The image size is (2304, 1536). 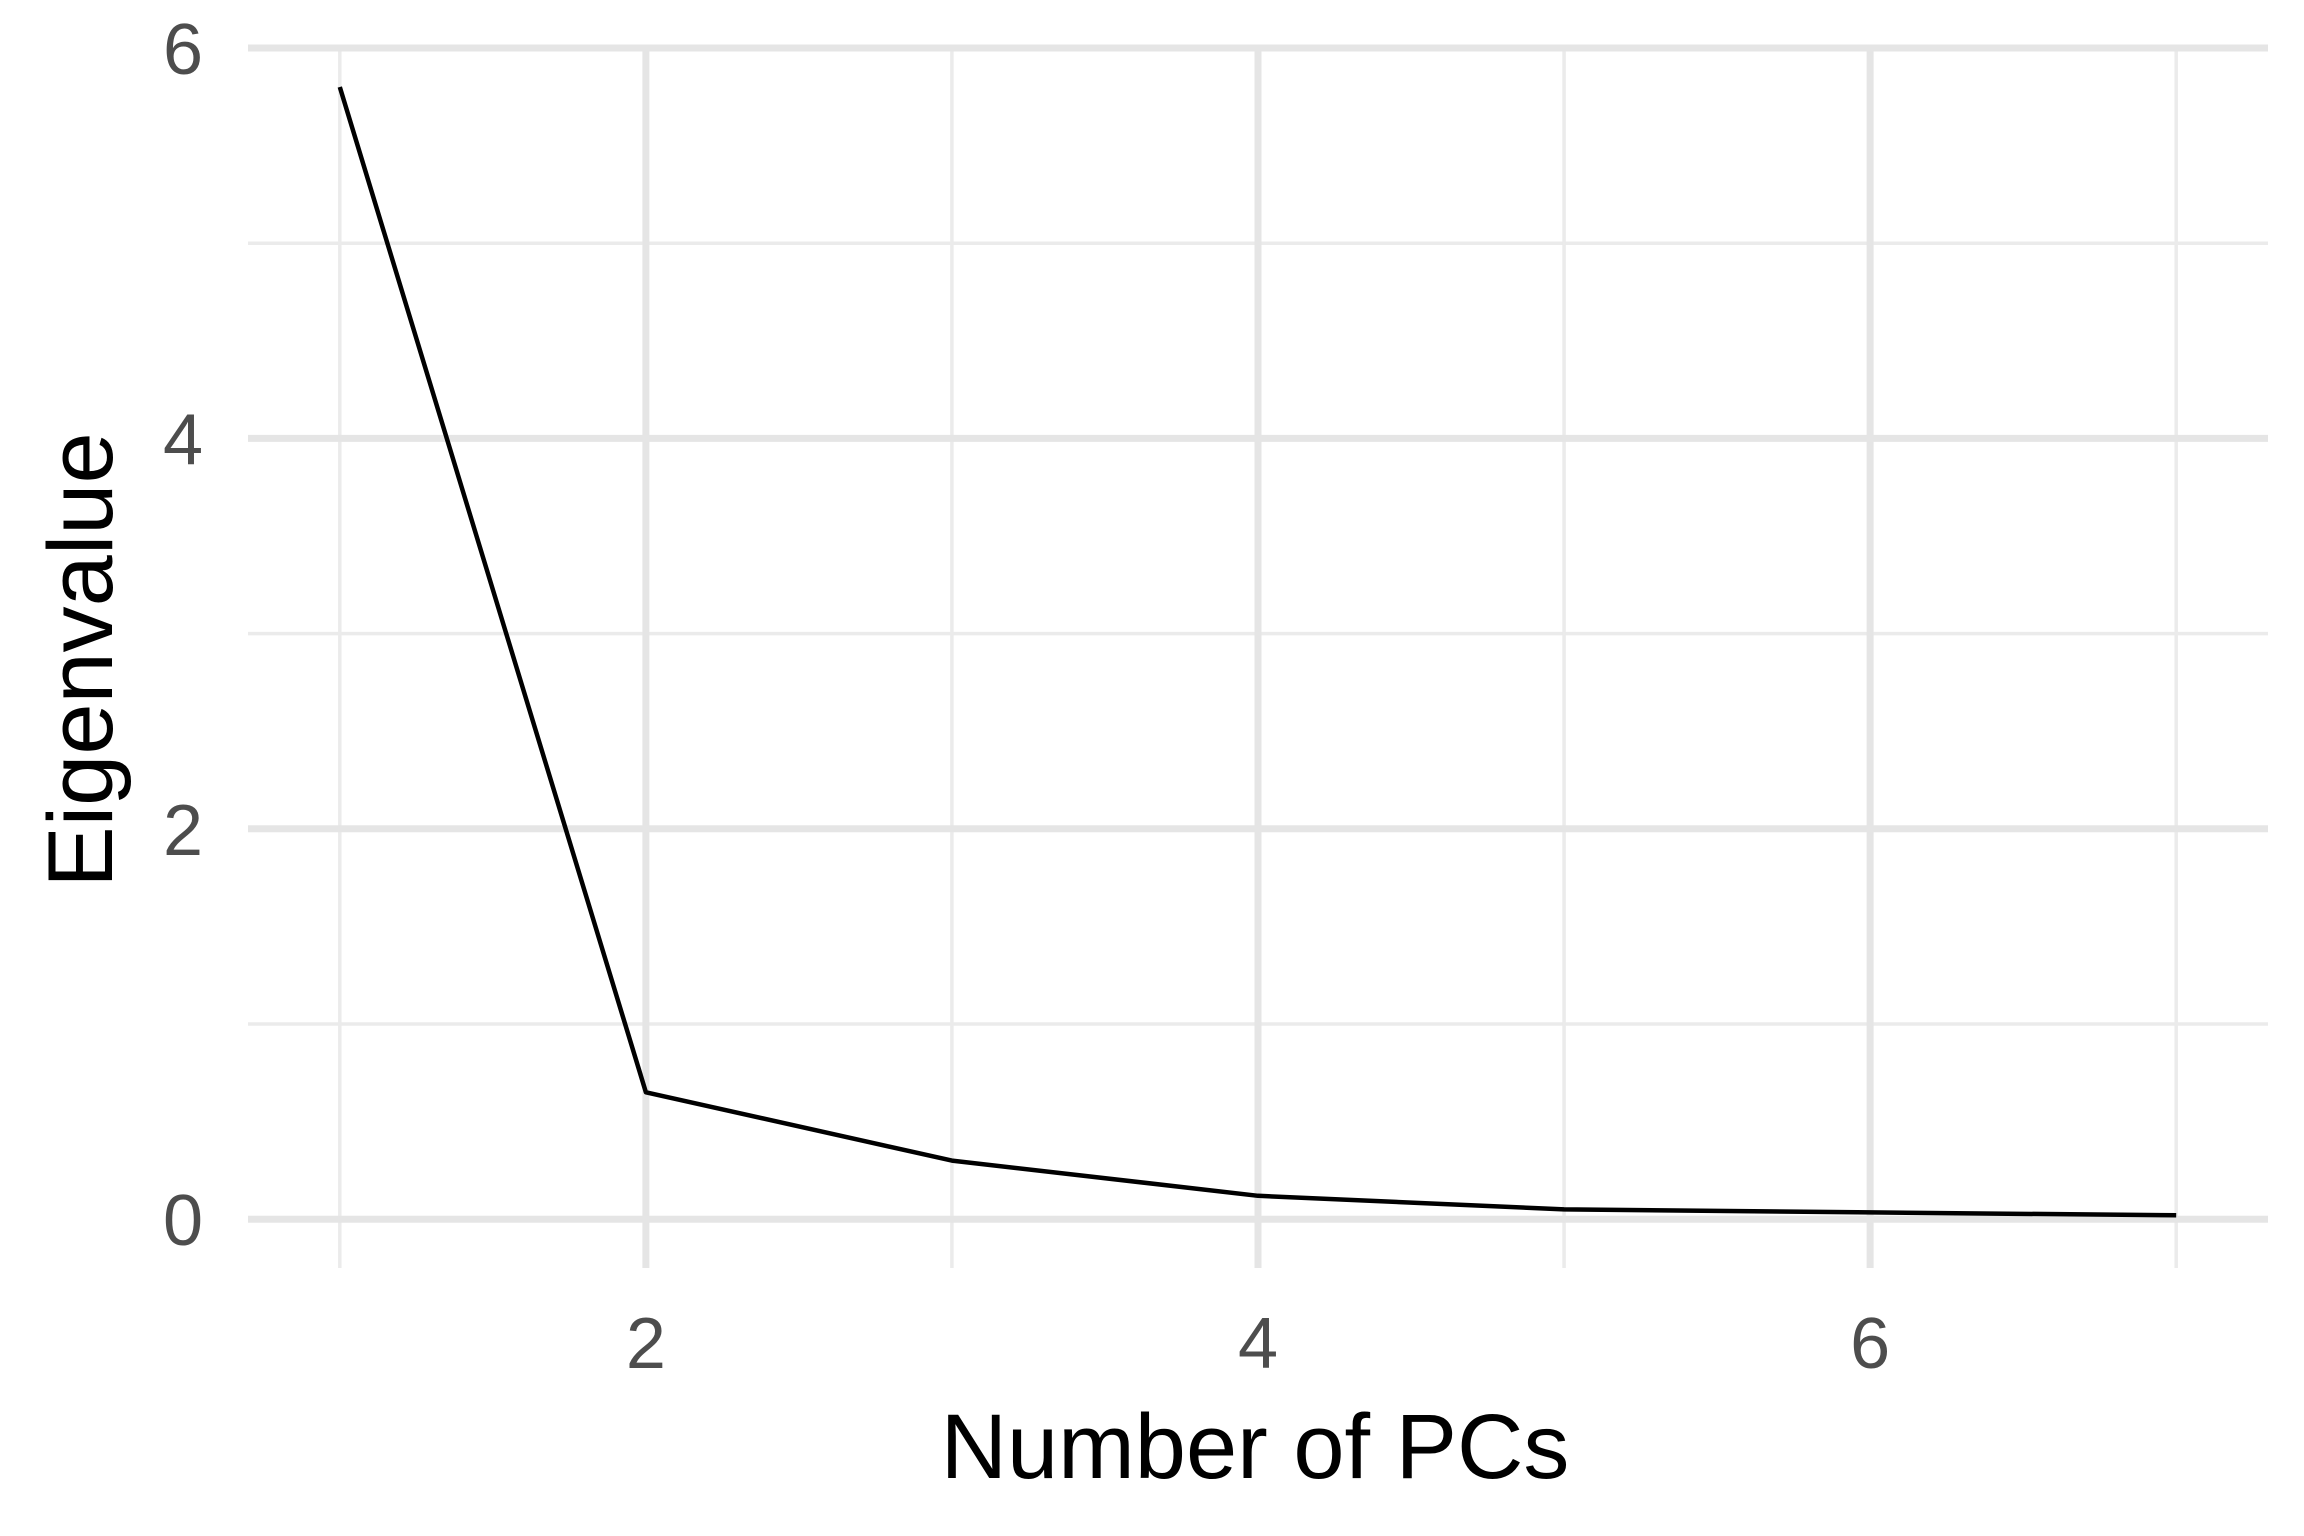 I want to click on y-axis-title: Eigenvalue, so click(x=81, y=659).